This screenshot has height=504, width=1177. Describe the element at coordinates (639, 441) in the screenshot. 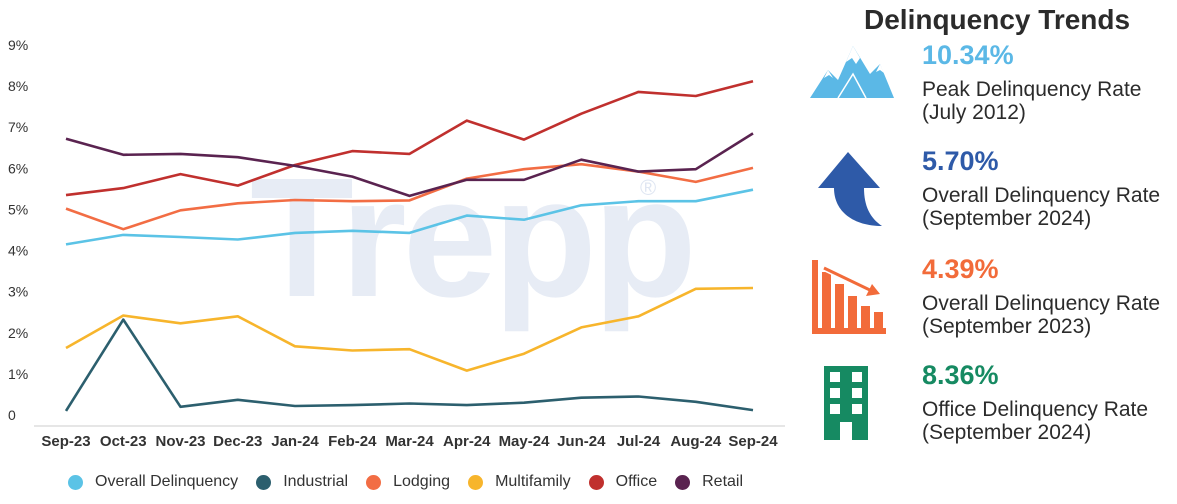

I see `x-tick-label: Jul-24` at that location.